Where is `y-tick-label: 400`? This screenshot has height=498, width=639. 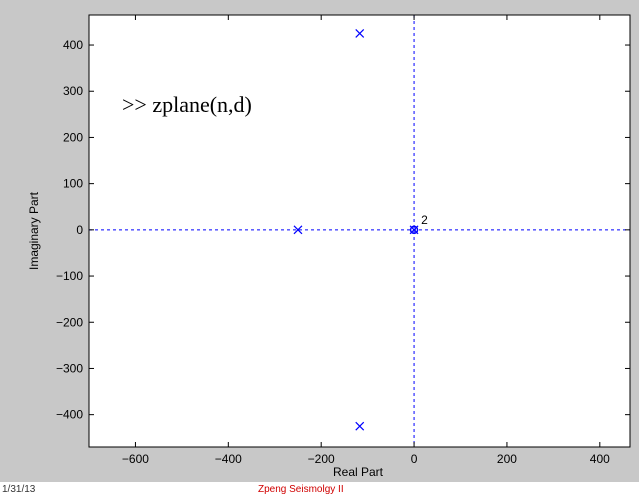
y-tick-label: 400 is located at coordinates (73, 45).